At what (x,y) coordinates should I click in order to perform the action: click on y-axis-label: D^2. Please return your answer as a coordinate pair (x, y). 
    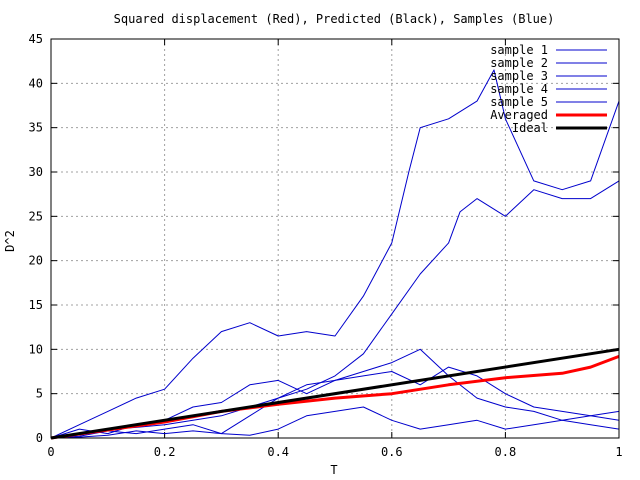
    Looking at the image, I should click on (10, 241).